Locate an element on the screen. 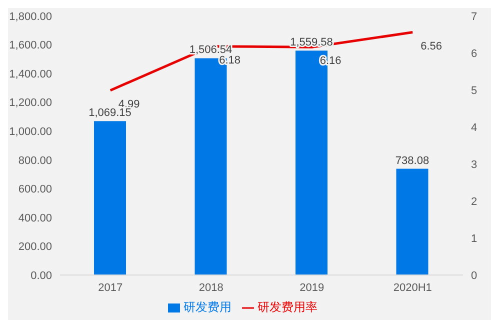 Image resolution: width=499 pixels, height=328 pixels. y-tick-label: 1,600.00 is located at coordinates (30, 46).